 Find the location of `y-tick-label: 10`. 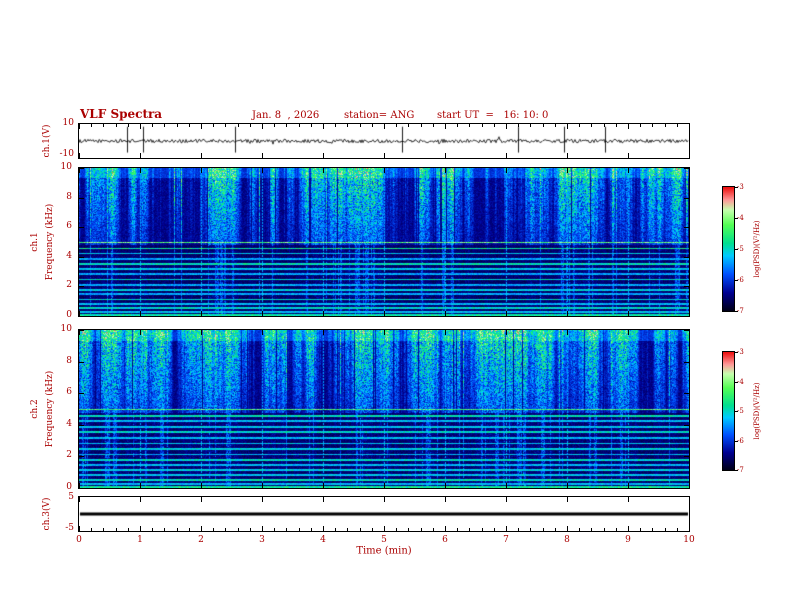

y-tick-label: 10 is located at coordinates (66, 329).